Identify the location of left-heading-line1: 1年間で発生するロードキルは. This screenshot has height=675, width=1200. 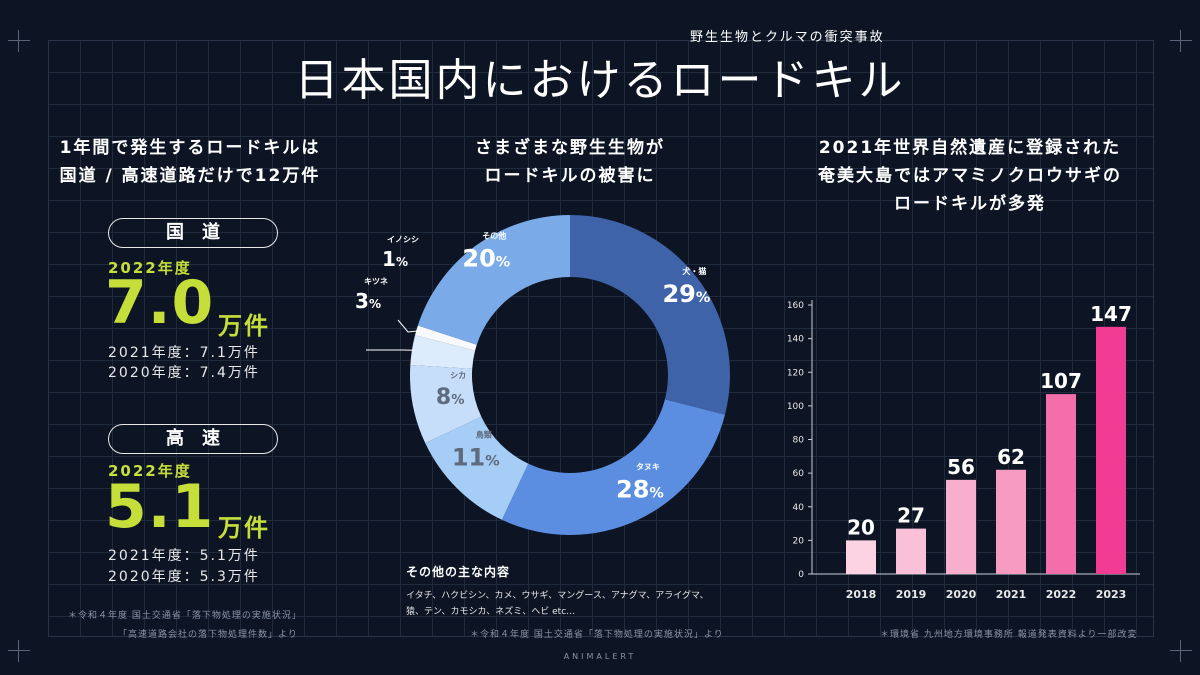
(190, 148).